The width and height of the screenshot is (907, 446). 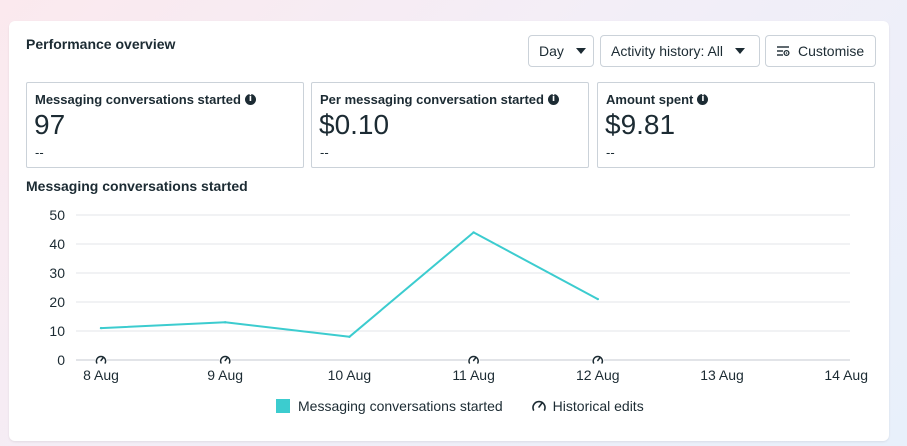 What do you see at coordinates (551, 51) in the screenshot?
I see `day-dropdown-label: Day` at bounding box center [551, 51].